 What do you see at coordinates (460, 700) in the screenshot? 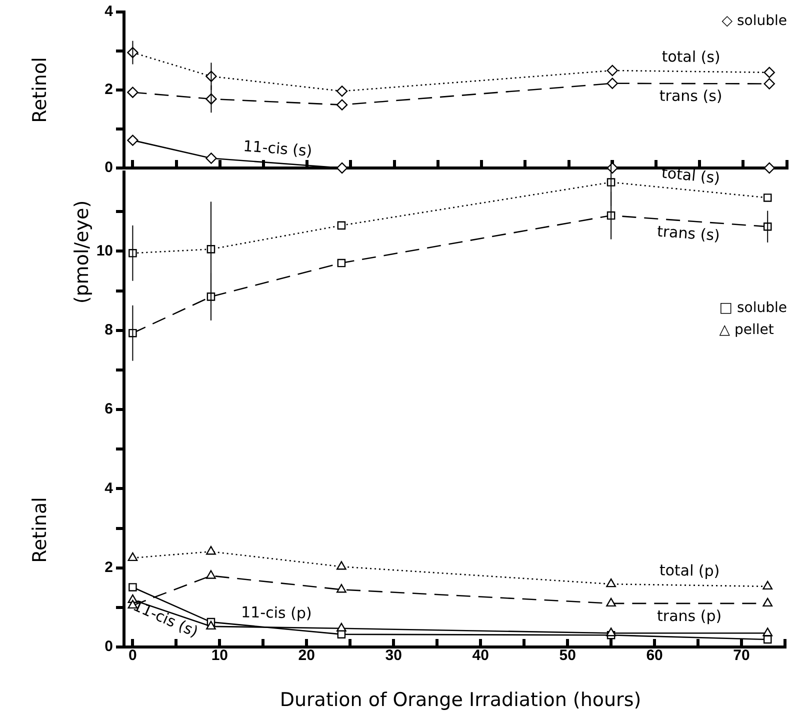
I see `x-axis-title: Duration of Orange Irradiation (hours)` at bounding box center [460, 700].